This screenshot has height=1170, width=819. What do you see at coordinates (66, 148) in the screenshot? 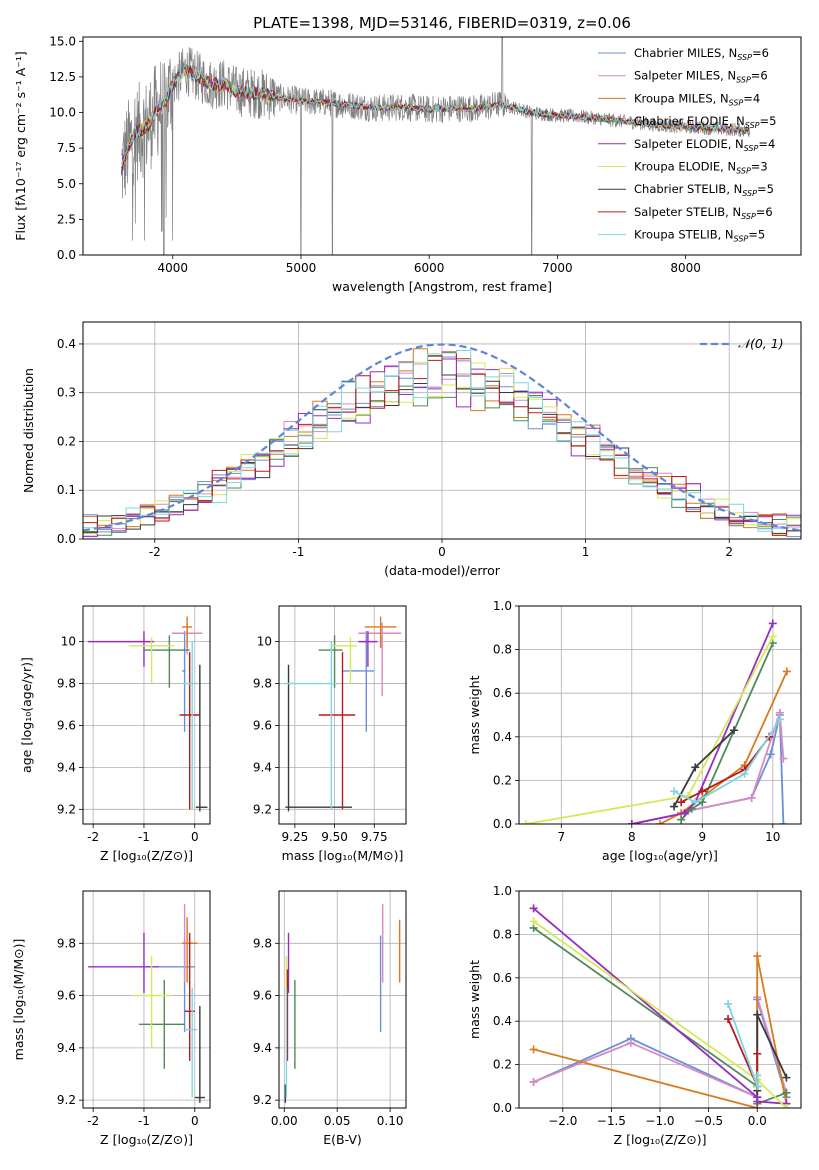
I see `y-tick-label: 7.5` at bounding box center [66, 148].